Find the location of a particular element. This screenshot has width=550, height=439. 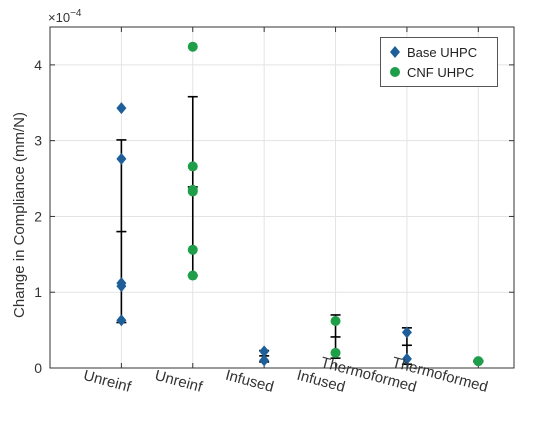

y-tick-label: 2 is located at coordinates (38, 216).